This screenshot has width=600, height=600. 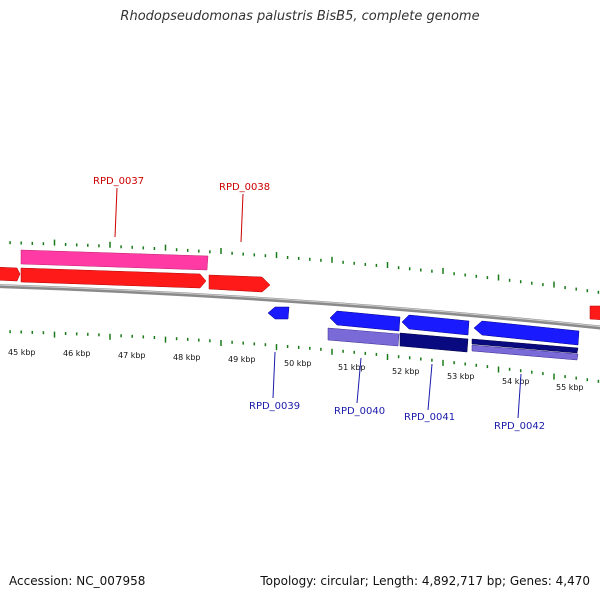 I want to click on gene-label-rpd-0041: RPD_0041, so click(x=429, y=417).